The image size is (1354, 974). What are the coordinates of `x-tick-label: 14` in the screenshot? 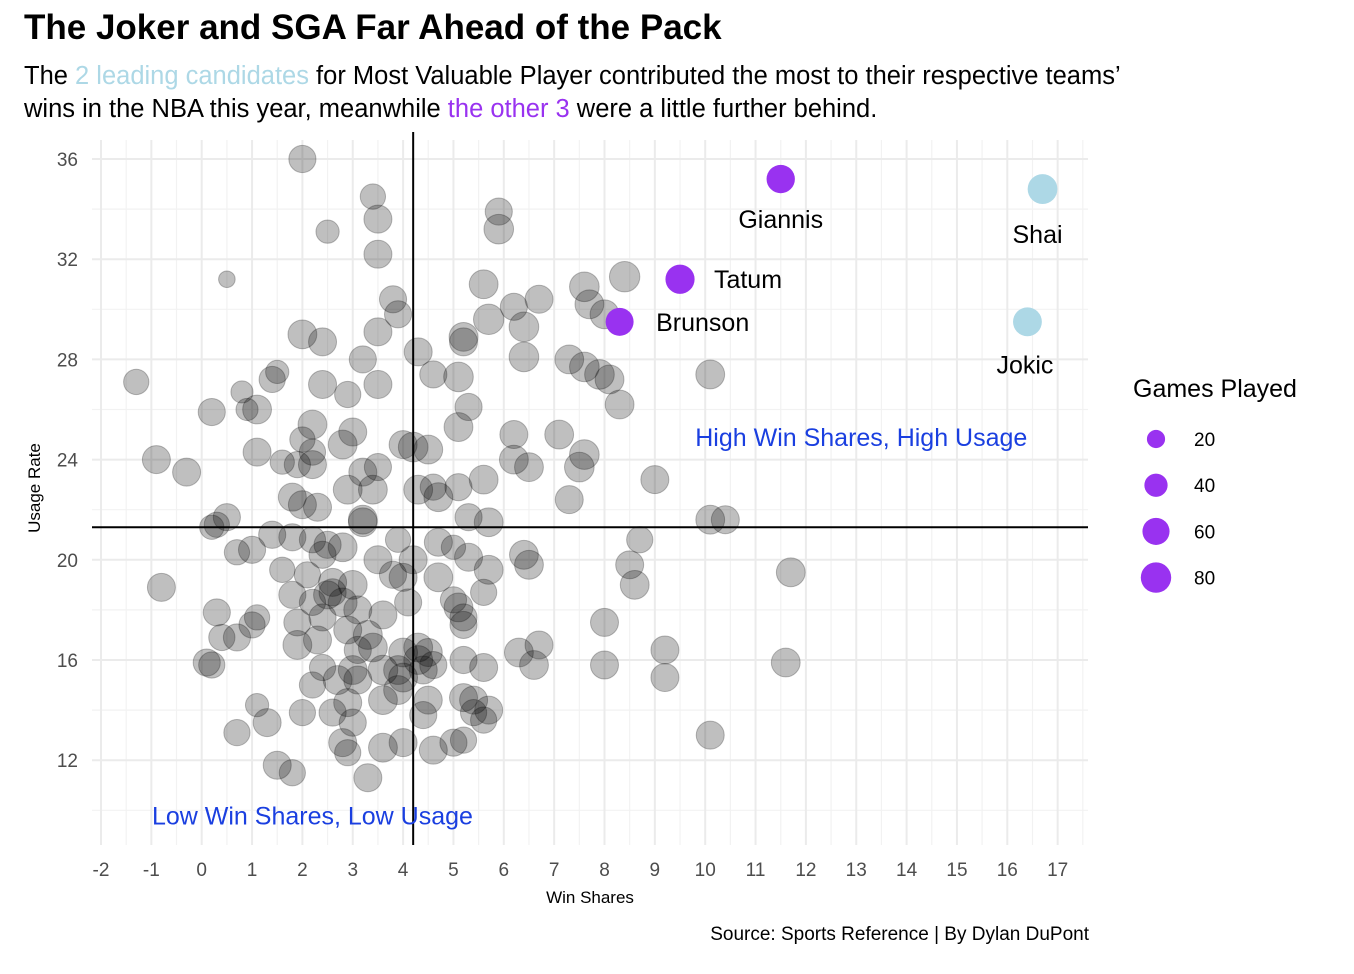 It's located at (907, 870).